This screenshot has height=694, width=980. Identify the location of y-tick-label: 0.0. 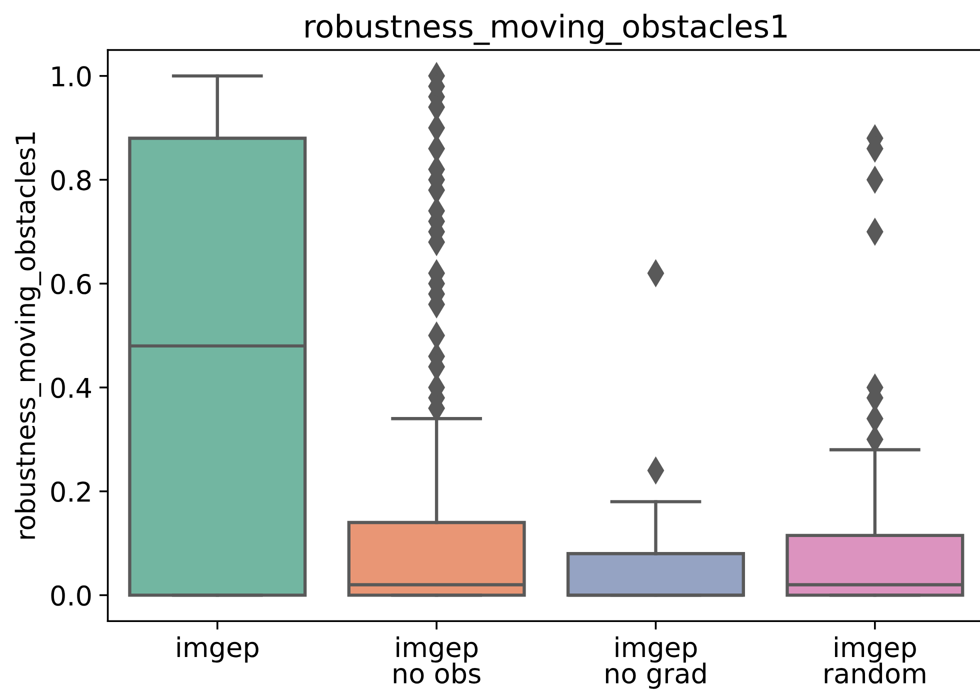
(71, 595).